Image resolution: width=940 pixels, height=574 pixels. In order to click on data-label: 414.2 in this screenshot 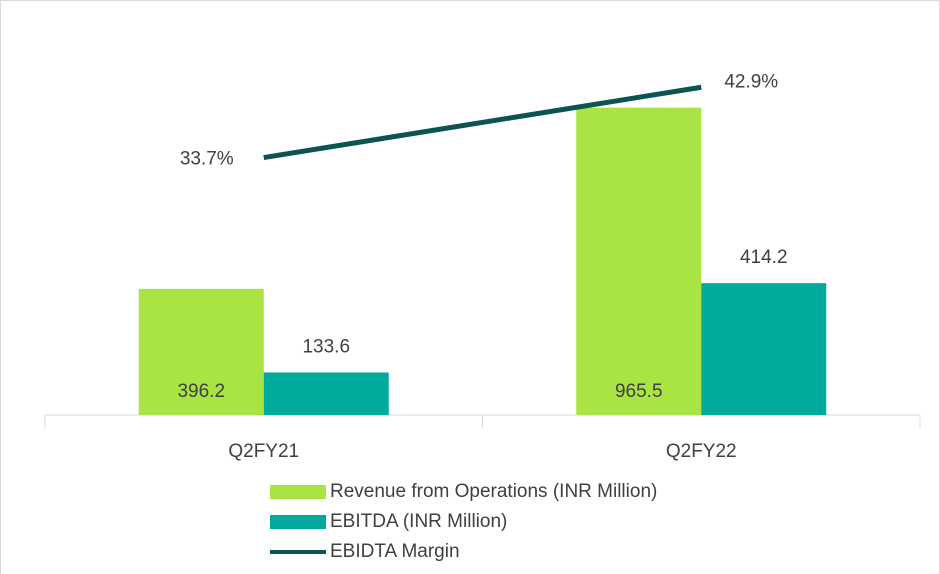, I will do `click(764, 257)`.